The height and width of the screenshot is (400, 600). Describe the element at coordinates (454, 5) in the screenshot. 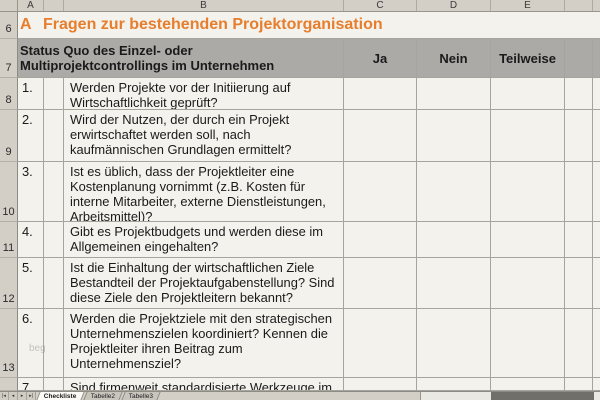

I see `column-header-d: D` at that location.